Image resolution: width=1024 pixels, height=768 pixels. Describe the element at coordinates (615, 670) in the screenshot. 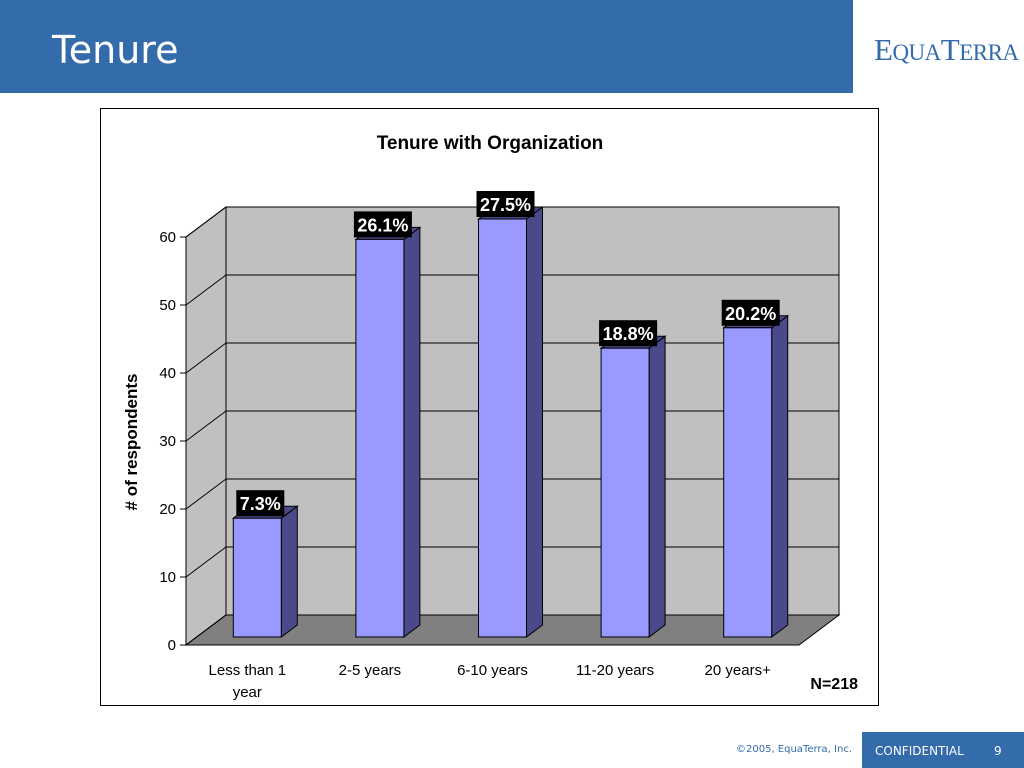

I see `x-tick-label: 11-20 years` at that location.